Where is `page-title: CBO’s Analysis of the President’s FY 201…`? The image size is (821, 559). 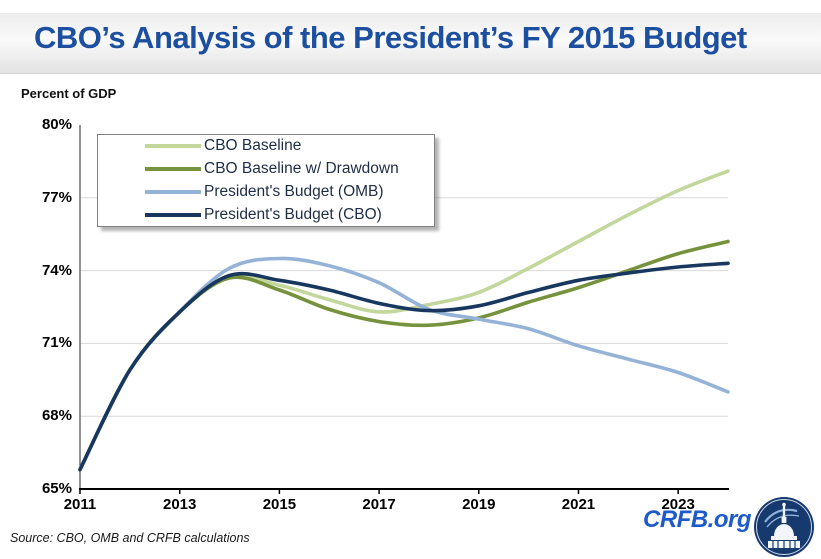 page-title: CBO’s Analysis of the President’s FY 201… is located at coordinates (390, 37).